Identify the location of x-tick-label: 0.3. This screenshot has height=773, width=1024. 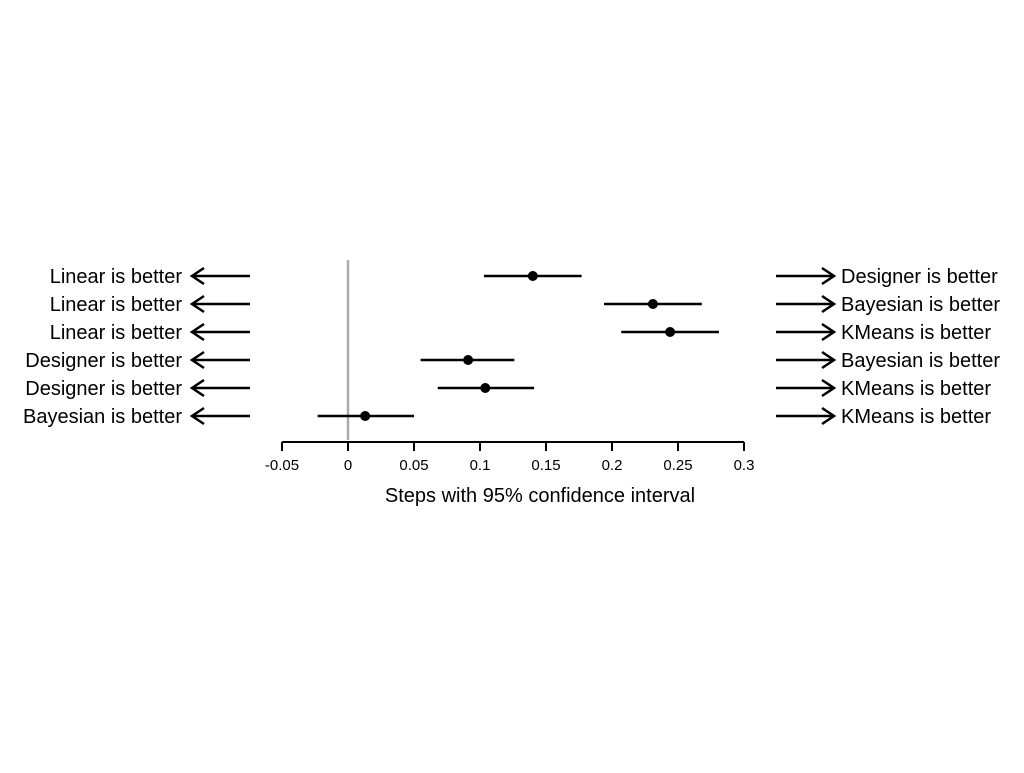
(744, 465).